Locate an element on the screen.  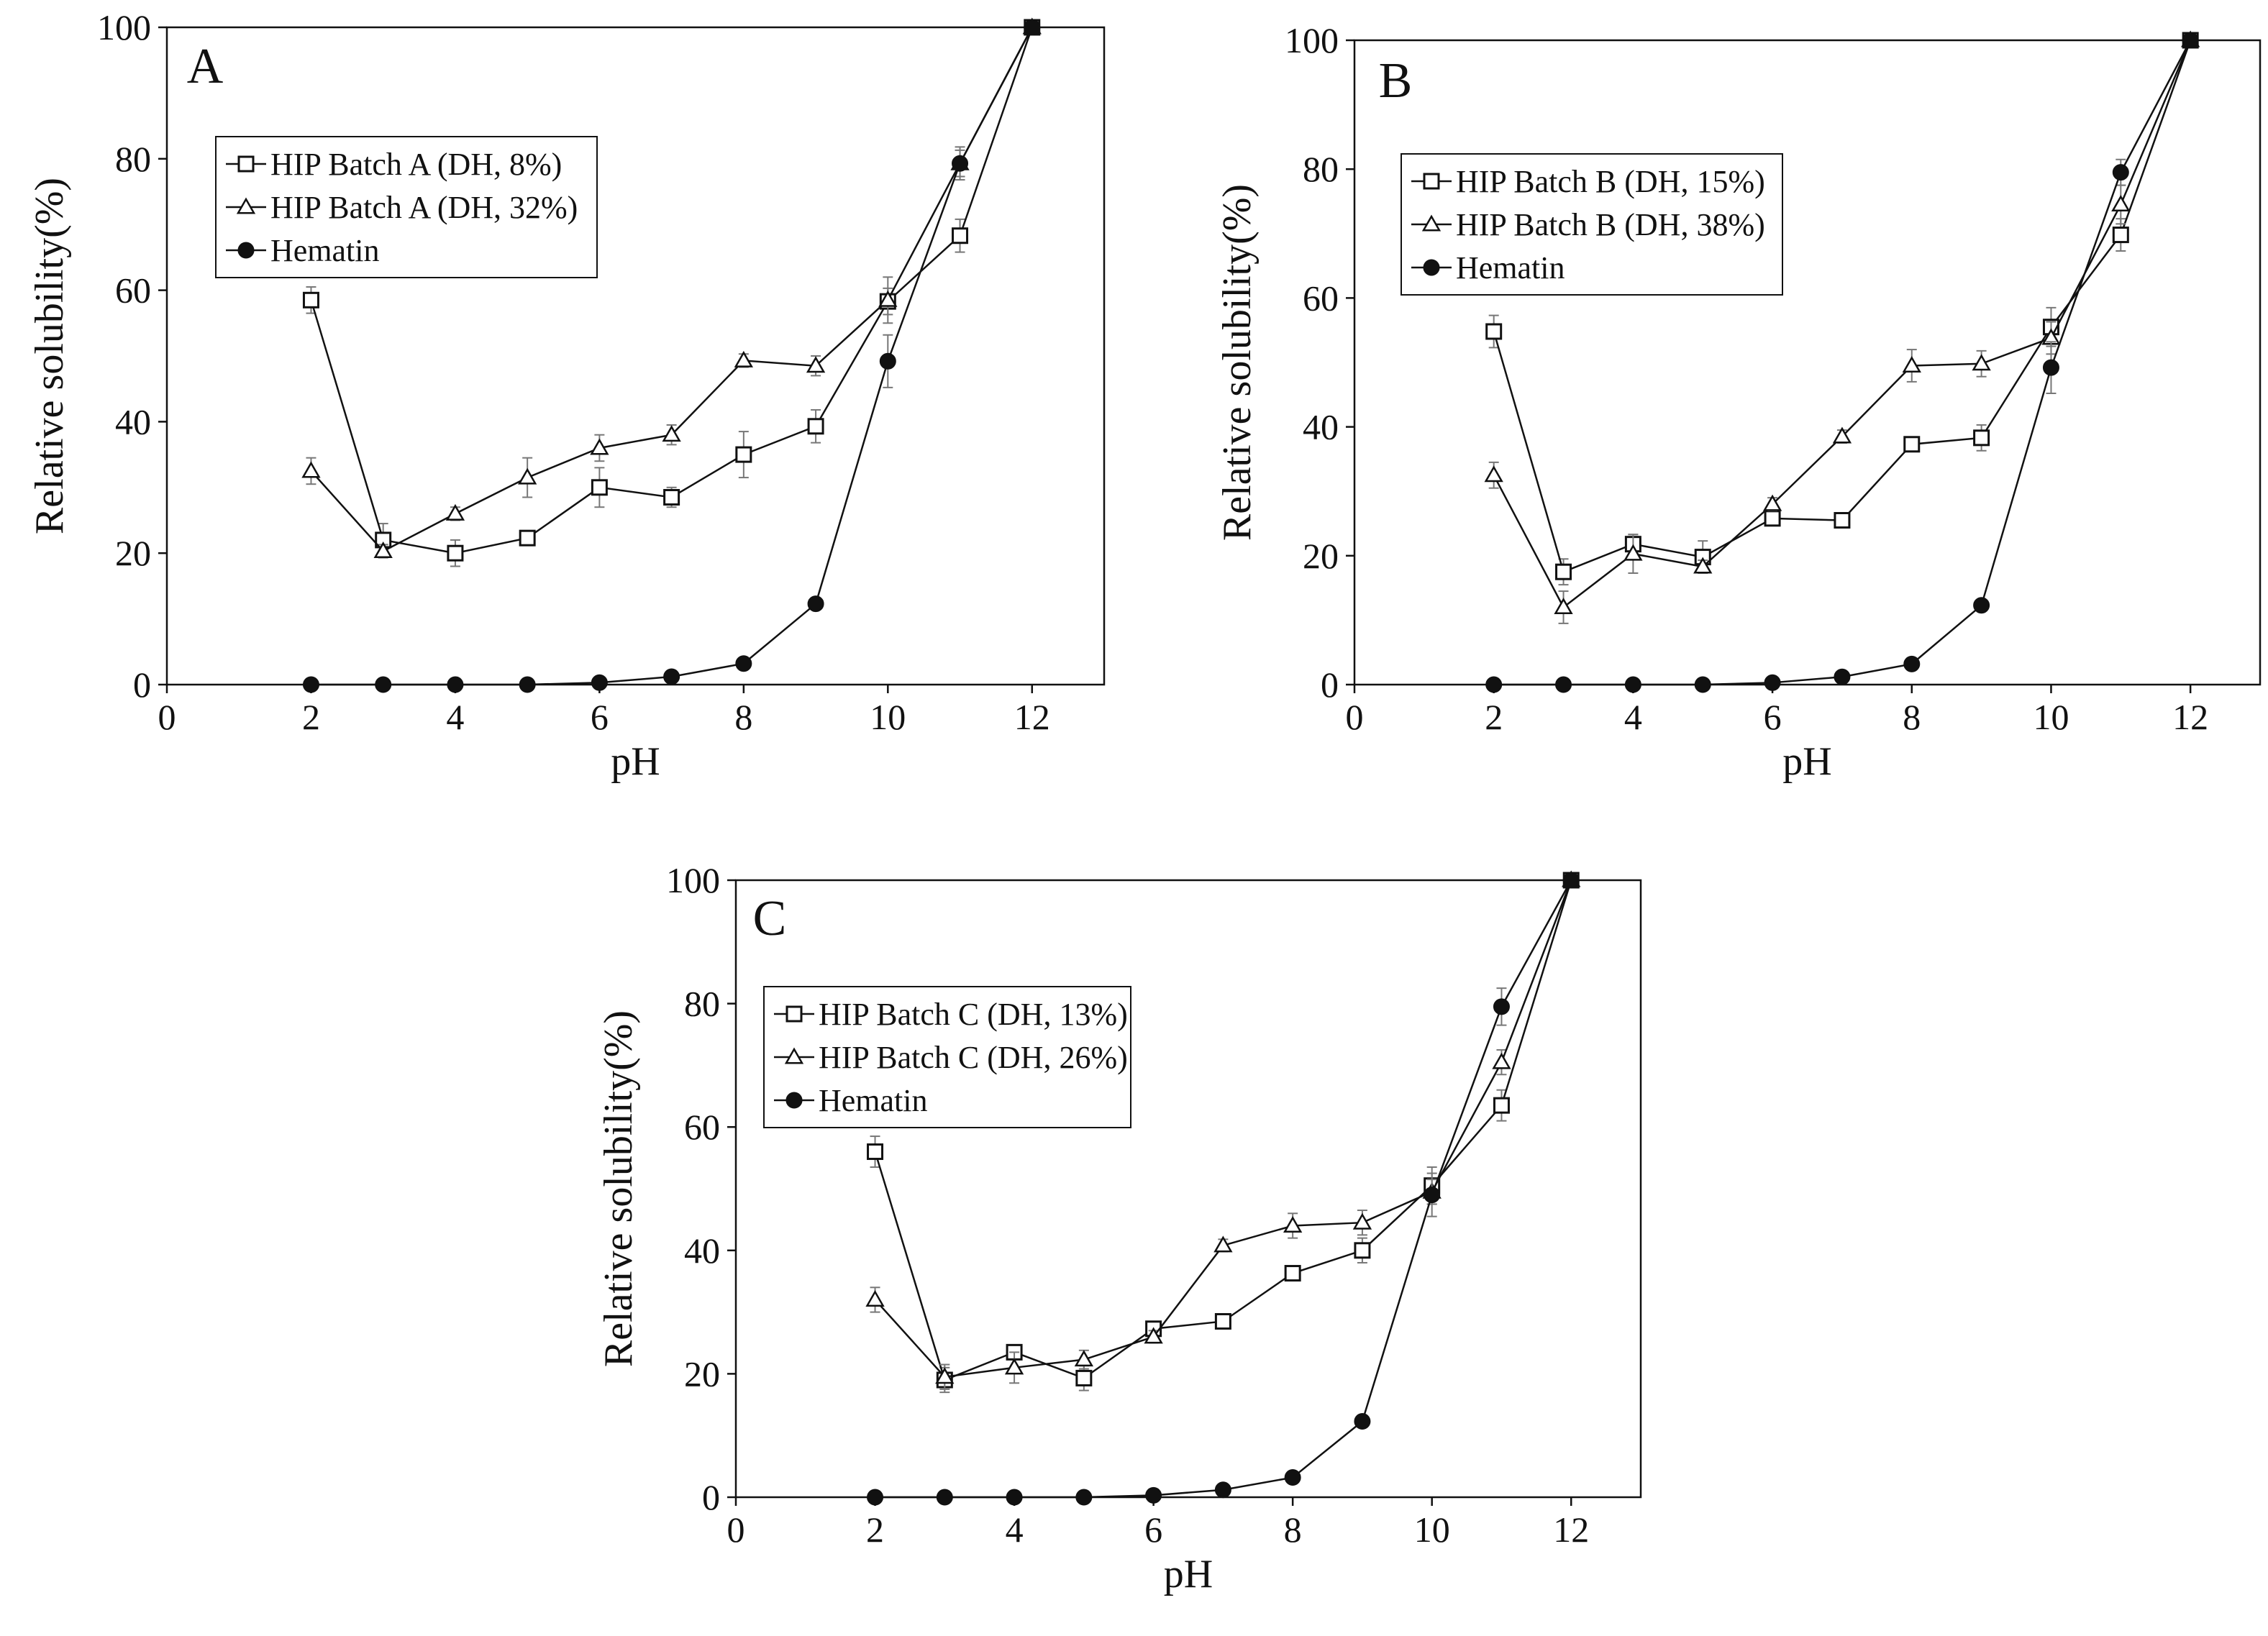
legend-entry: HIP Batch B (DH, 15%) is located at coordinates (1610, 181).